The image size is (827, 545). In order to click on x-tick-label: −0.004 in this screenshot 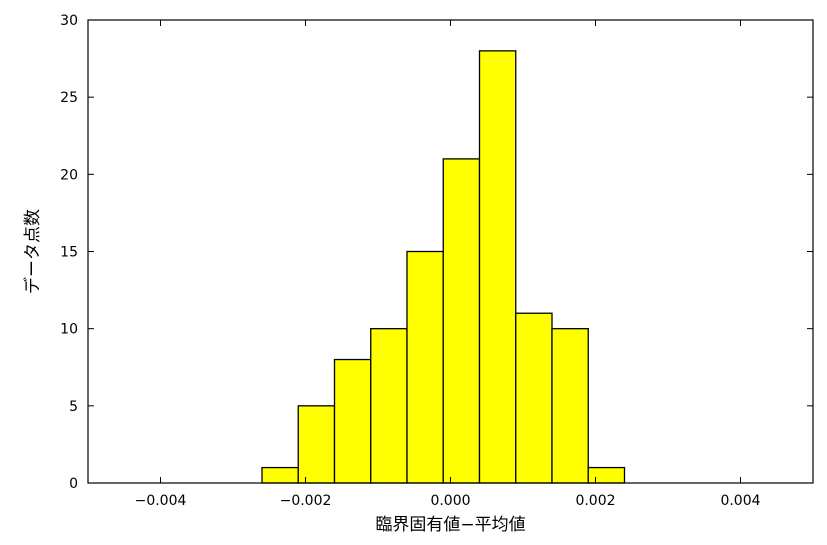, I will do `click(161, 501)`.